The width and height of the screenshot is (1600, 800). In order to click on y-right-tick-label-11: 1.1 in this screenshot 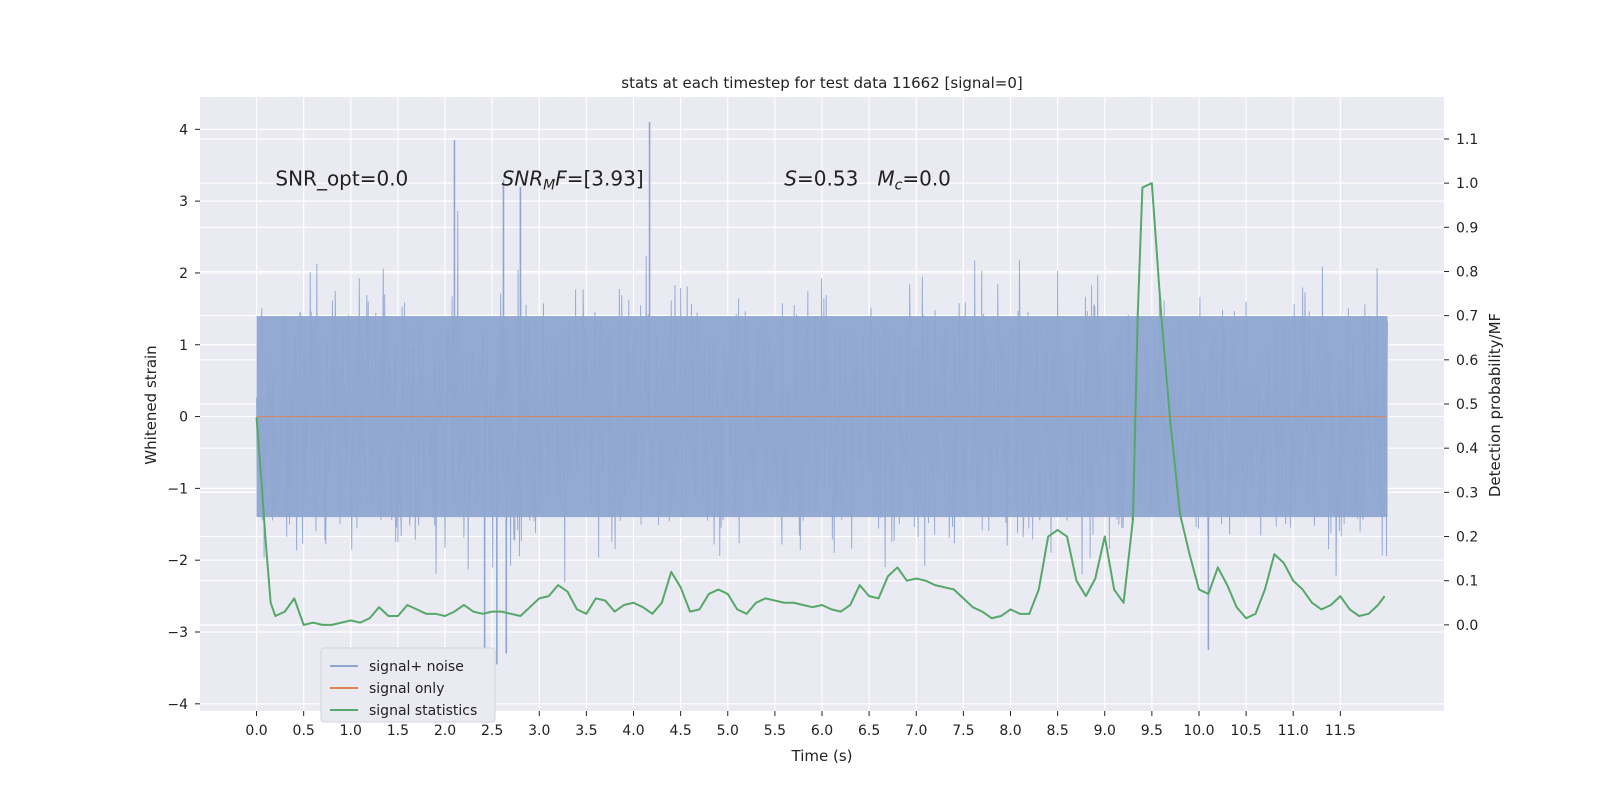, I will do `click(1467, 140)`.